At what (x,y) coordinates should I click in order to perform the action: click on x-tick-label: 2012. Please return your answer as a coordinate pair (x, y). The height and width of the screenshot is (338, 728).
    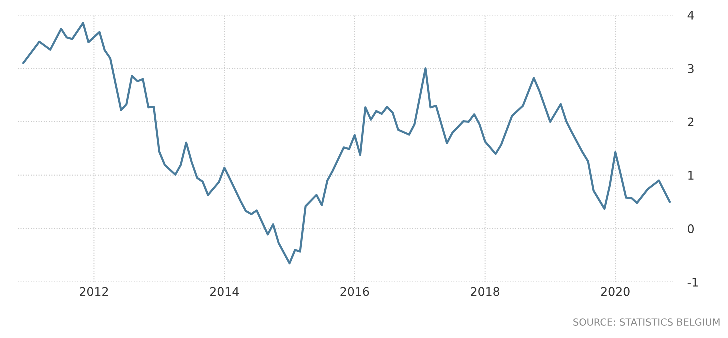
    Looking at the image, I should click on (94, 291).